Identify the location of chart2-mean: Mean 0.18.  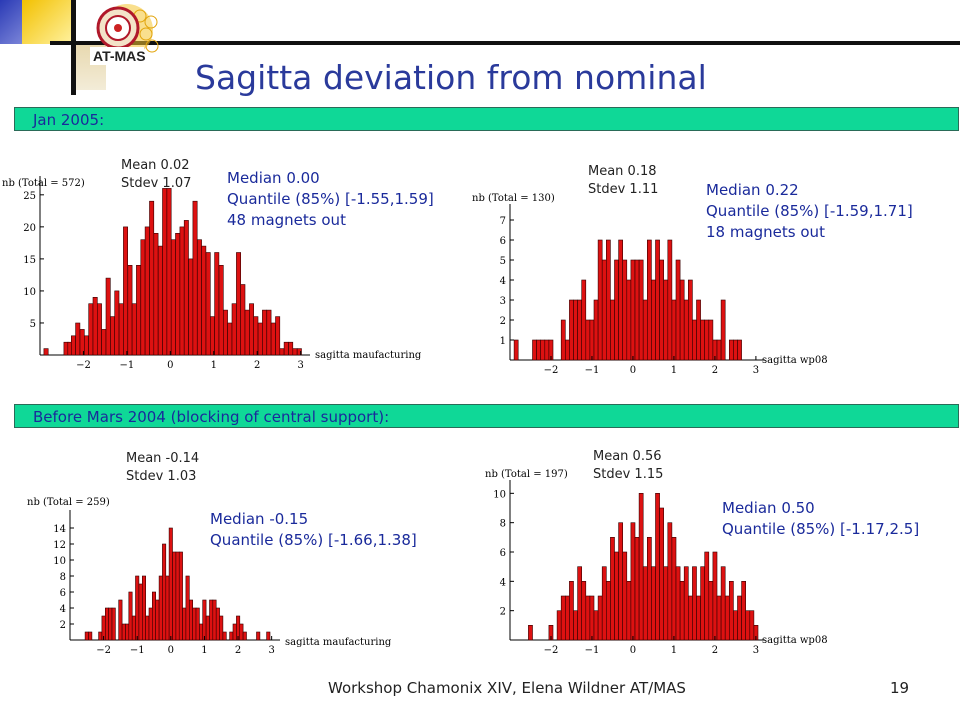
(622, 171).